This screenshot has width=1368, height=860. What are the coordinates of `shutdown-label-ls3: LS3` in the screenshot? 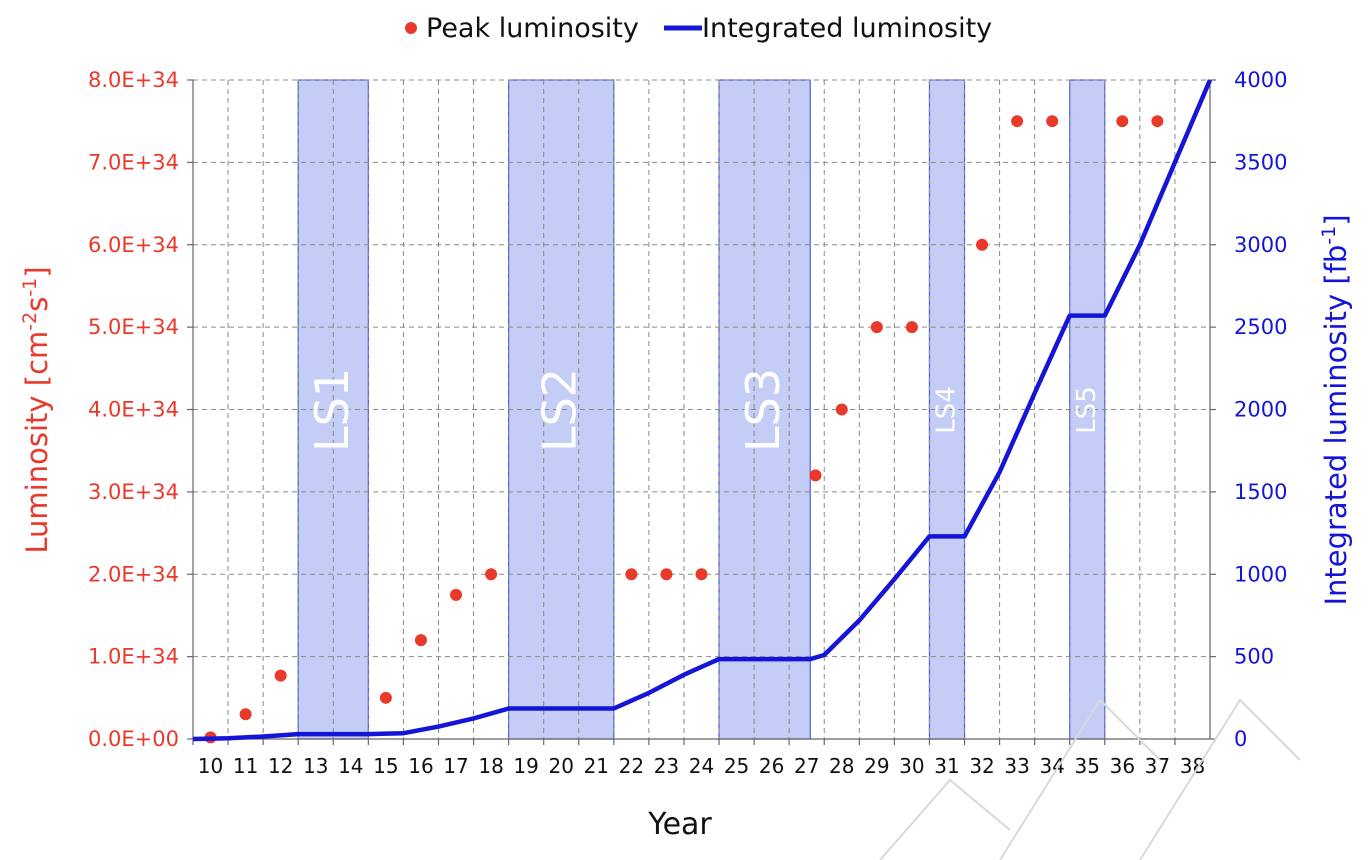 It's located at (763, 410).